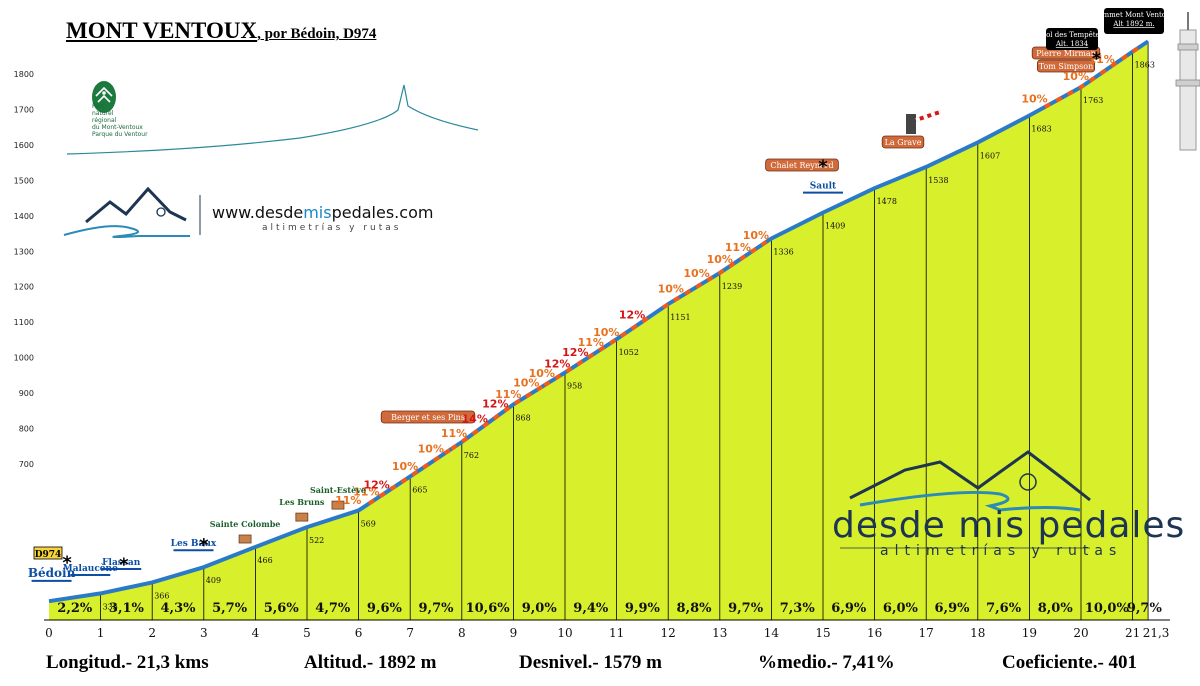  Describe the element at coordinates (823, 187) in the screenshot. I see `place-label: Sault` at that location.